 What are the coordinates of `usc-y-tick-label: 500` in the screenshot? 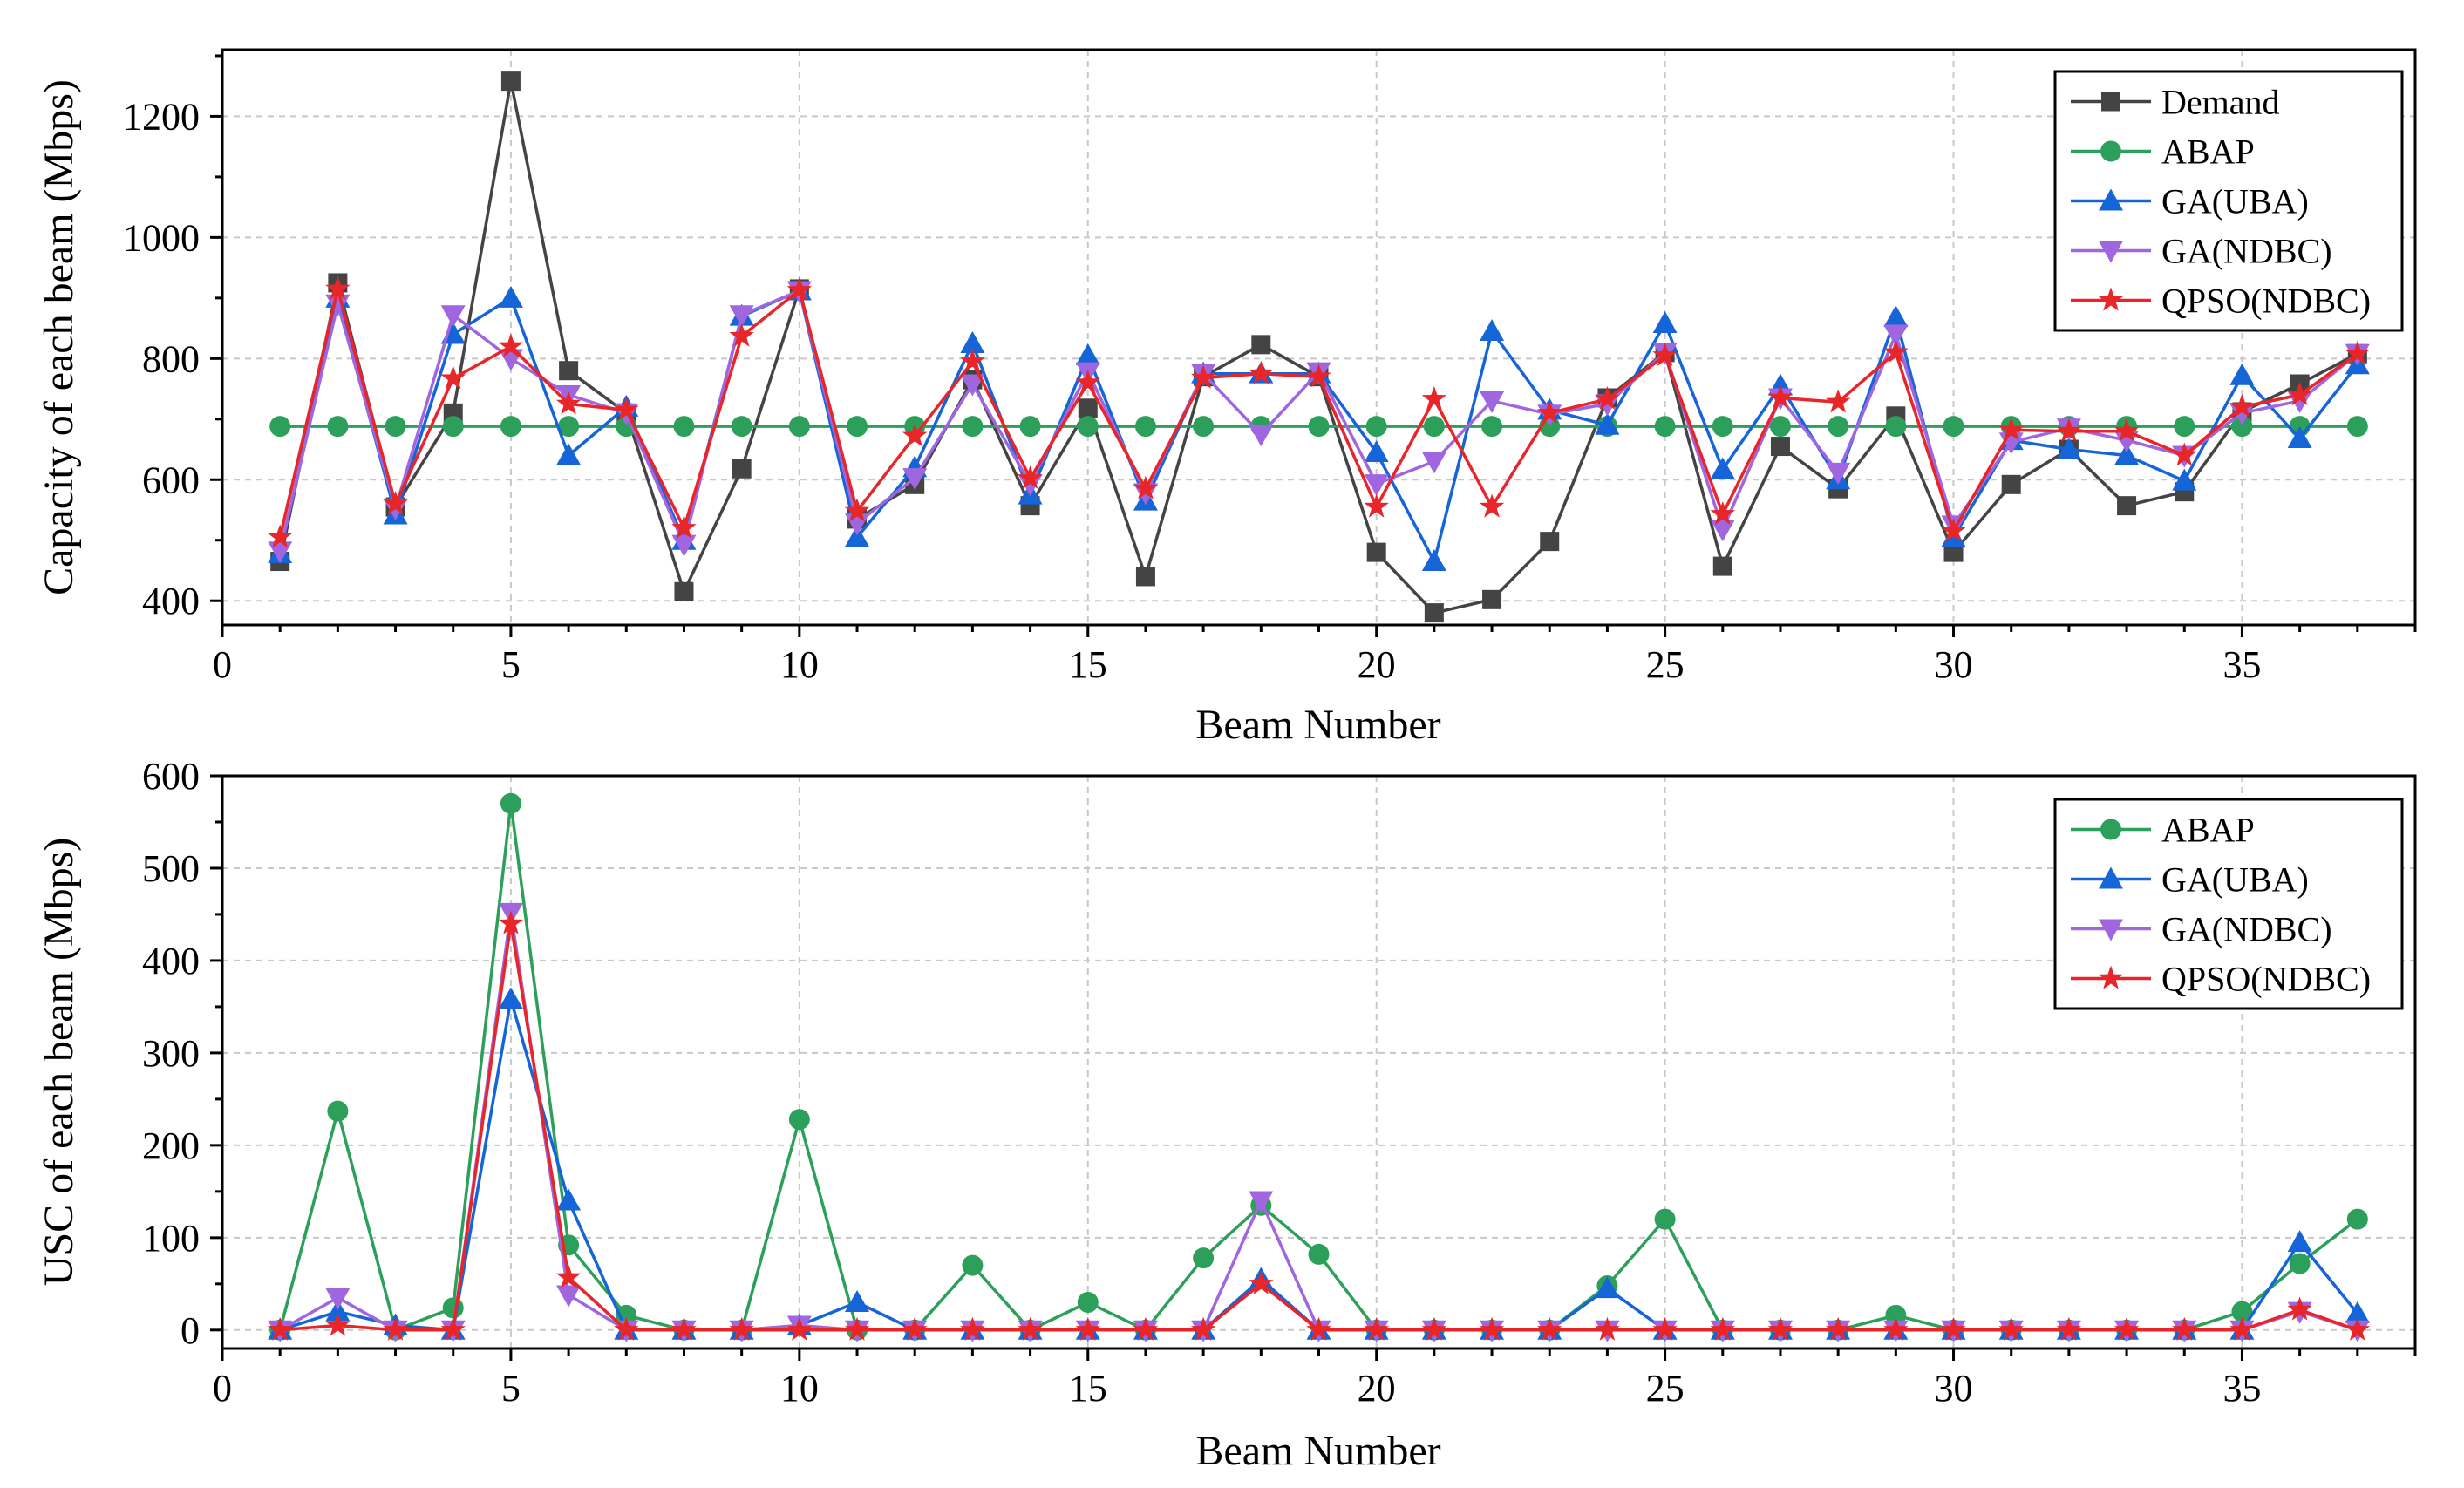 It's located at (171, 868).